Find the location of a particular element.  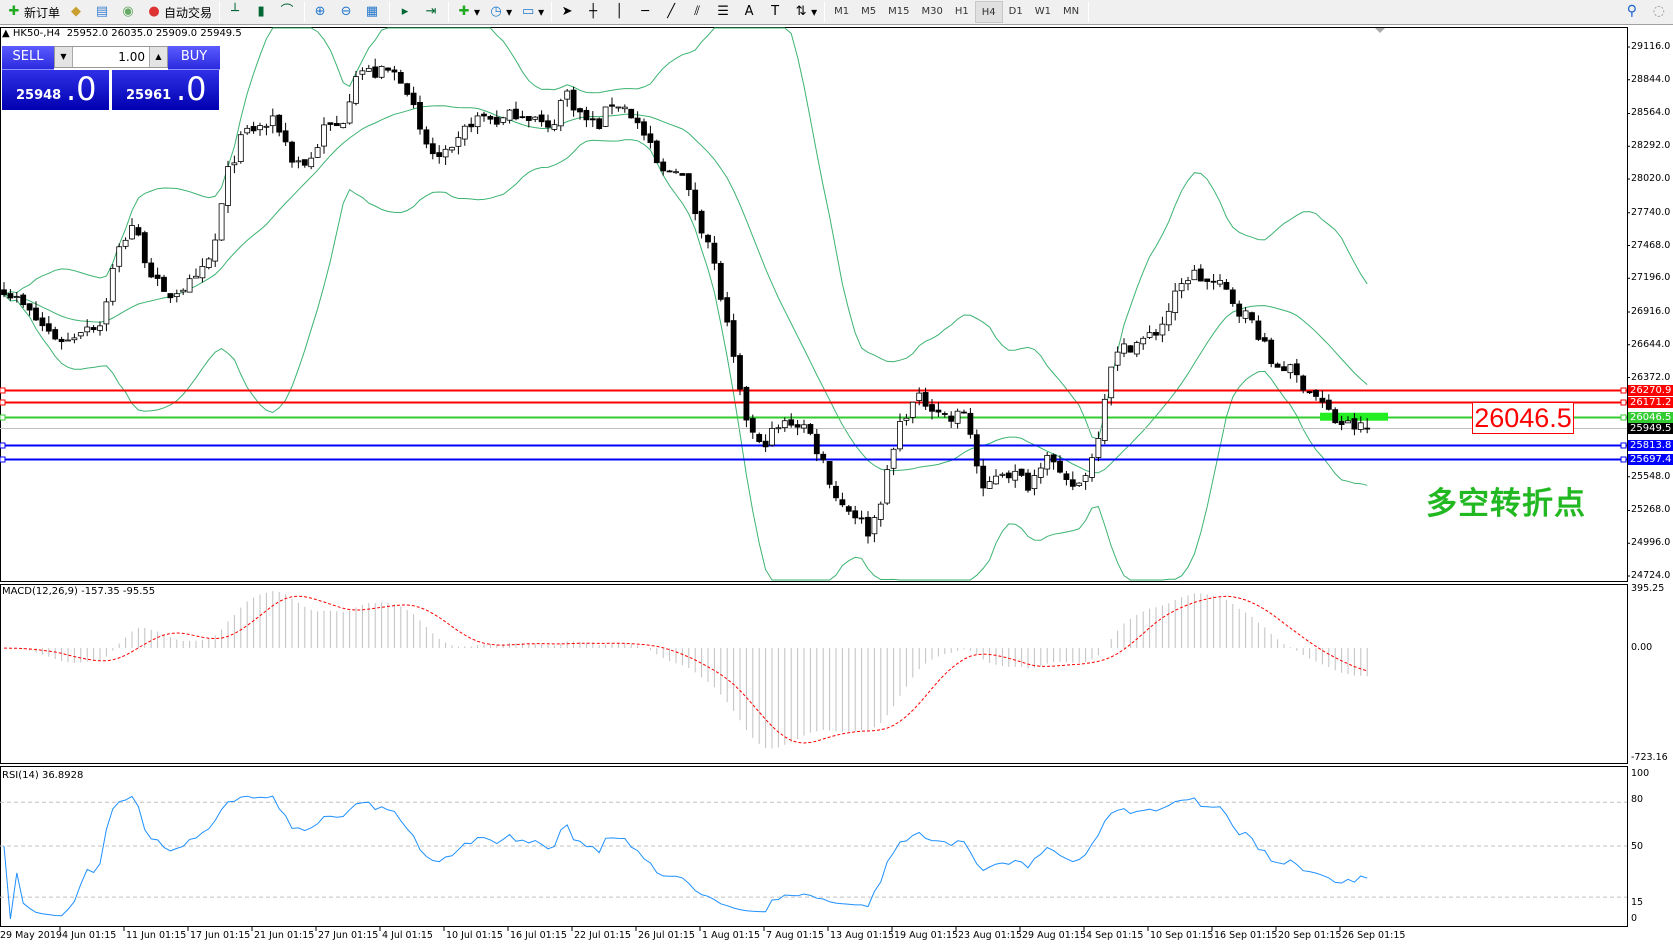

auto-scroll-button: ▸ is located at coordinates (406, 12).